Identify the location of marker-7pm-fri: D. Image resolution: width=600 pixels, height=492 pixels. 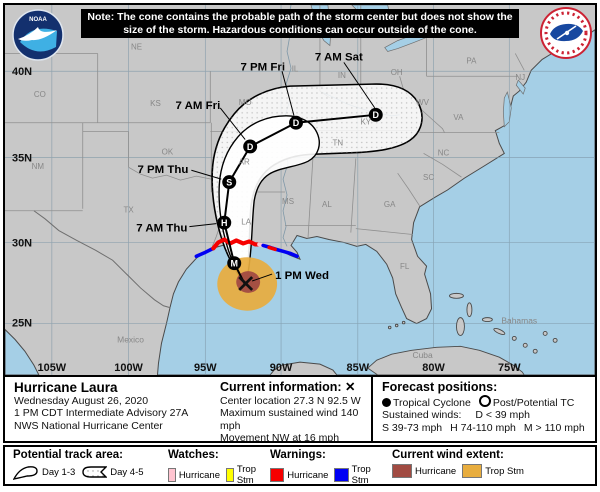
(296, 123).